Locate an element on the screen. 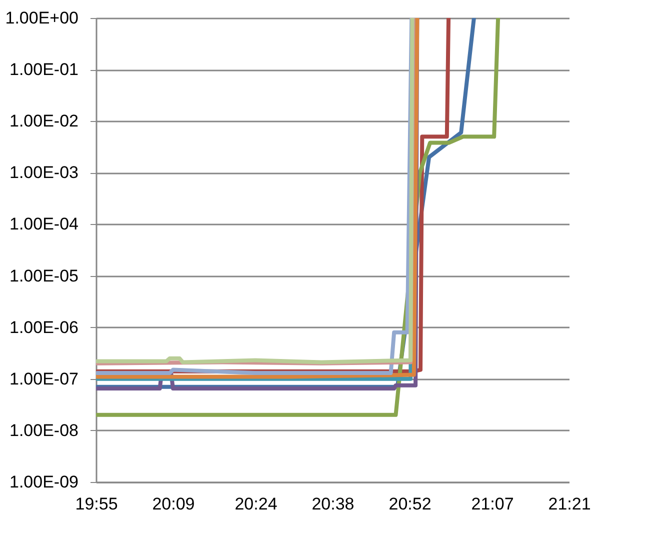 Image resolution: width=646 pixels, height=539 pixels. y-tick-label: 1.00E-01 is located at coordinates (44, 70).